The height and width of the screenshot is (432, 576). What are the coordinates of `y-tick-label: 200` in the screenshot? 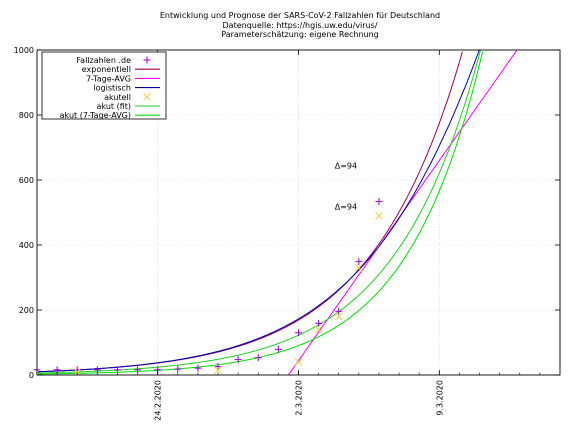 It's located at (26, 310).